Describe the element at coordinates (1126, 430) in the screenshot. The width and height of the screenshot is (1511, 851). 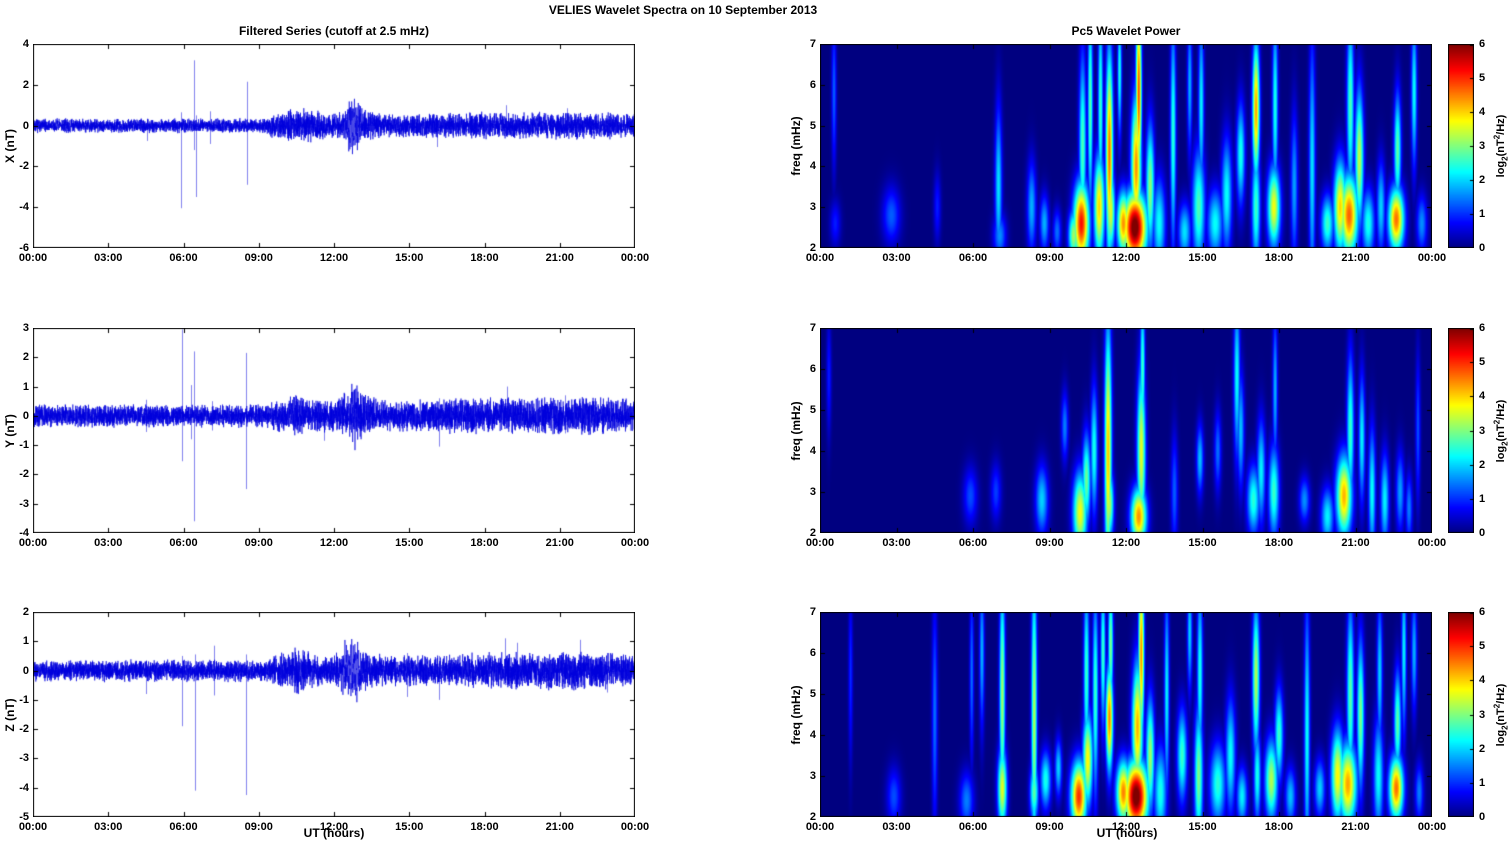
I see `spectrogram-canvas-y-wavelet` at that location.